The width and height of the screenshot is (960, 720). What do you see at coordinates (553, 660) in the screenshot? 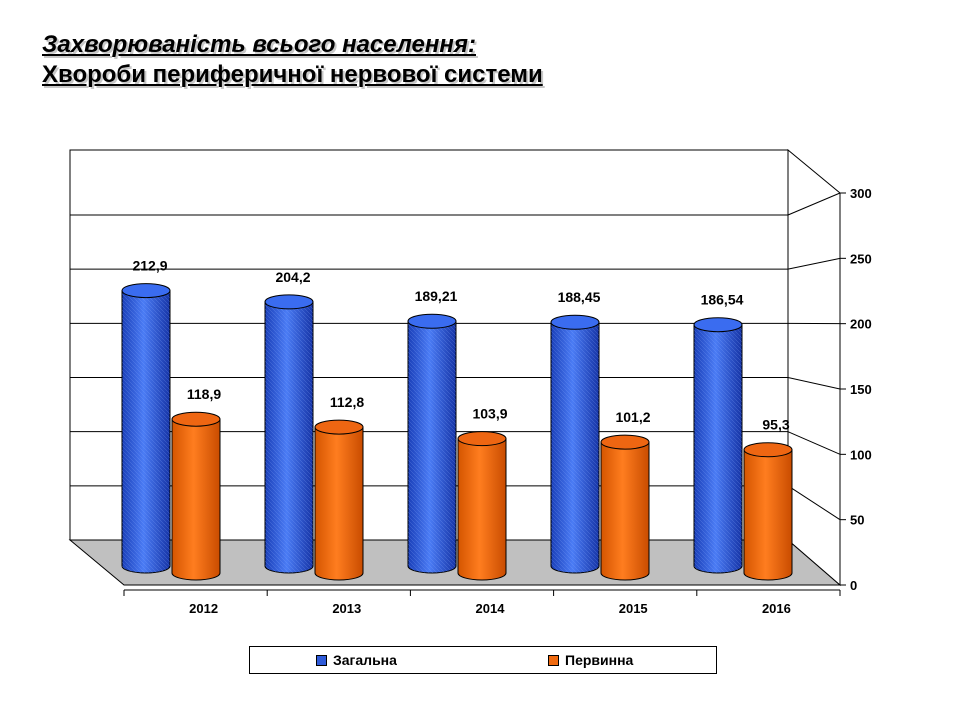
I see `legend-swatch-orange` at bounding box center [553, 660].